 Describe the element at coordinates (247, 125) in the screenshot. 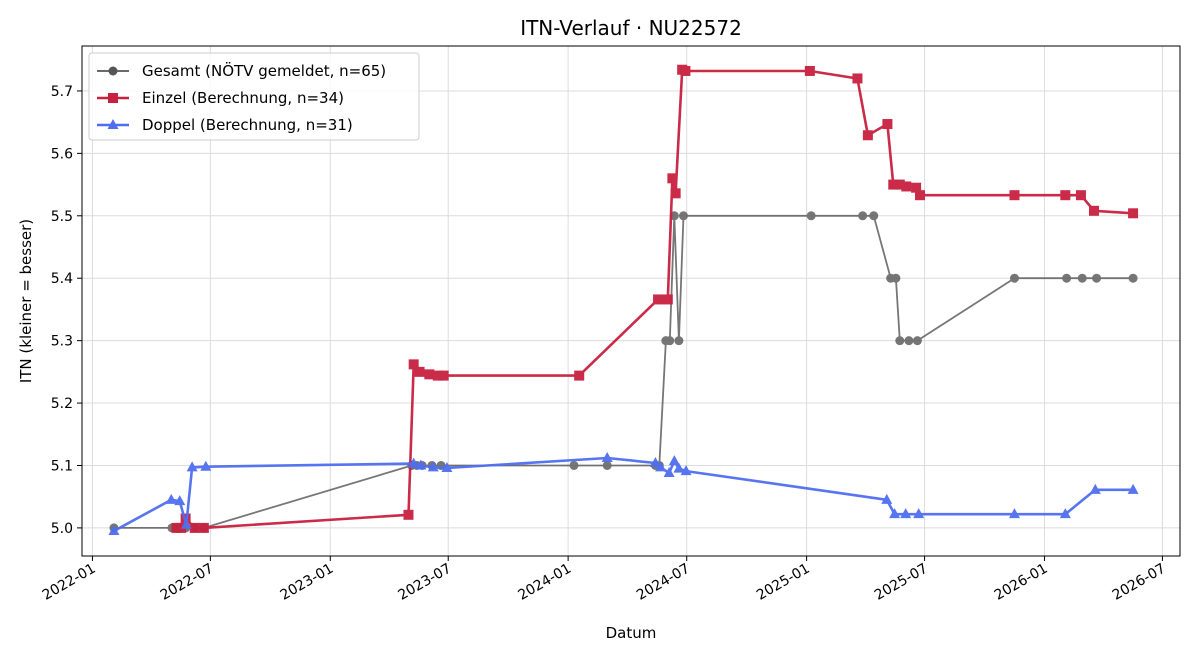

I see `legend-entry: Doppel (Berechnung, n=31)` at that location.